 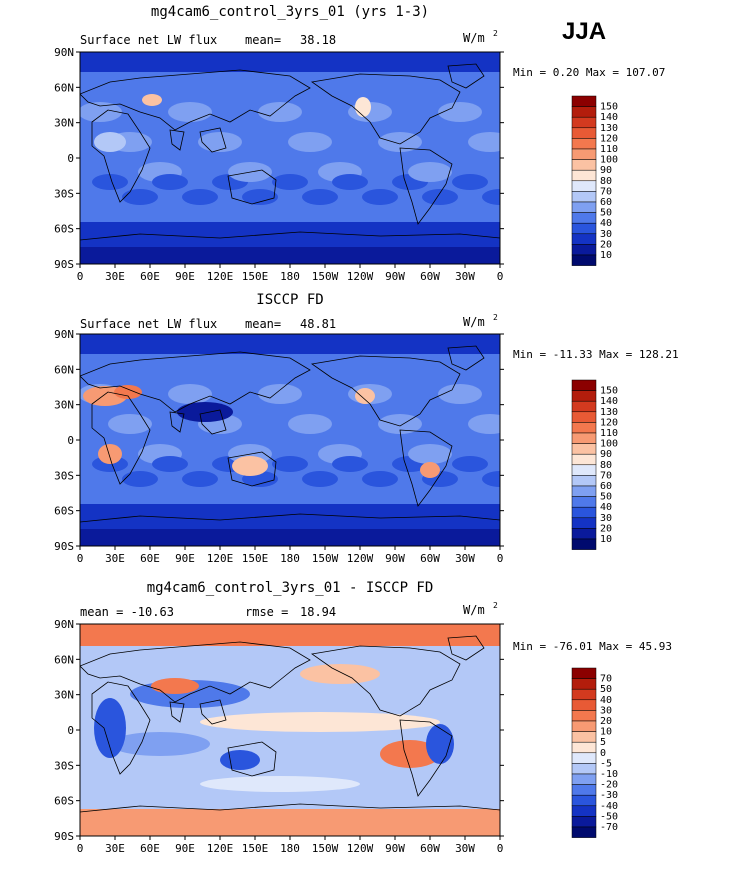 What do you see at coordinates (430, 848) in the screenshot?
I see `lon-tick-label: 60W` at bounding box center [430, 848].